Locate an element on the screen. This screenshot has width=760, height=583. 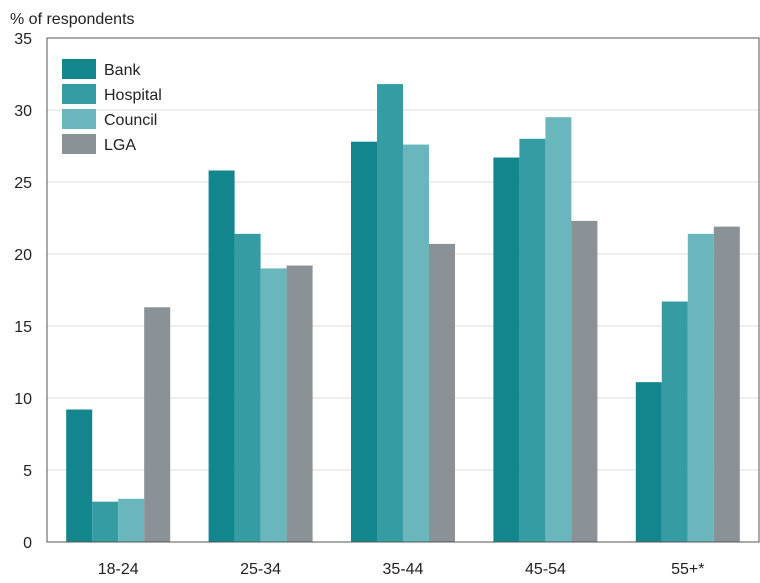
y-tick-label: 20 is located at coordinates (23, 255).